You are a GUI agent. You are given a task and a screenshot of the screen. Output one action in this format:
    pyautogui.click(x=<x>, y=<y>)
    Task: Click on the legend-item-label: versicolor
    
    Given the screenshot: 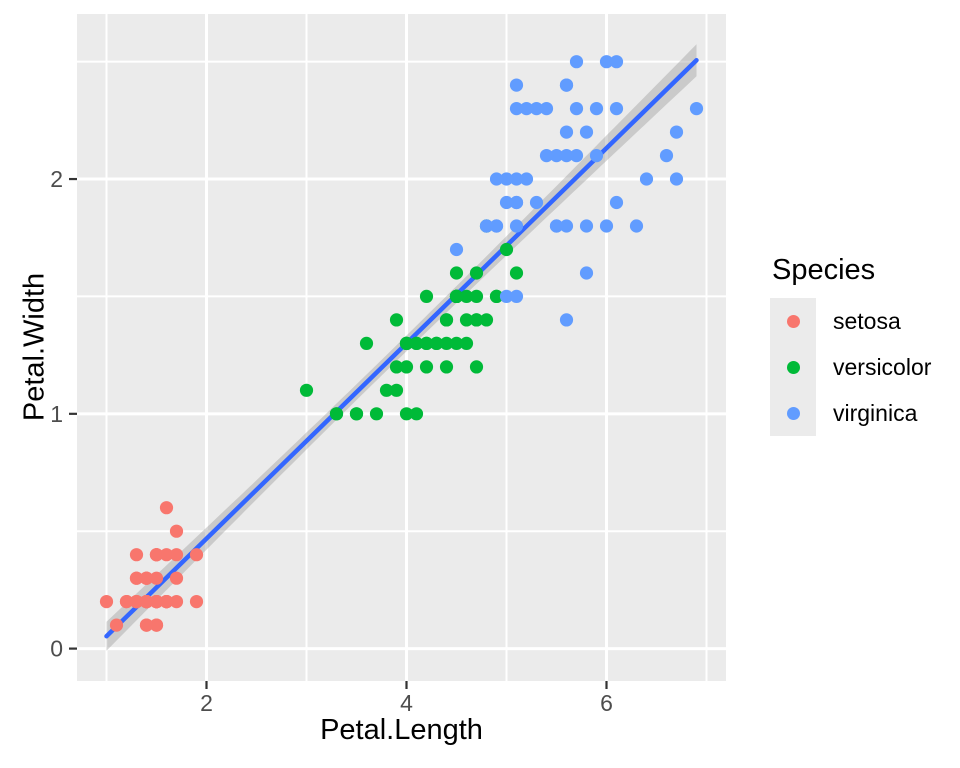 What is the action you would take?
    pyautogui.click(x=882, y=366)
    